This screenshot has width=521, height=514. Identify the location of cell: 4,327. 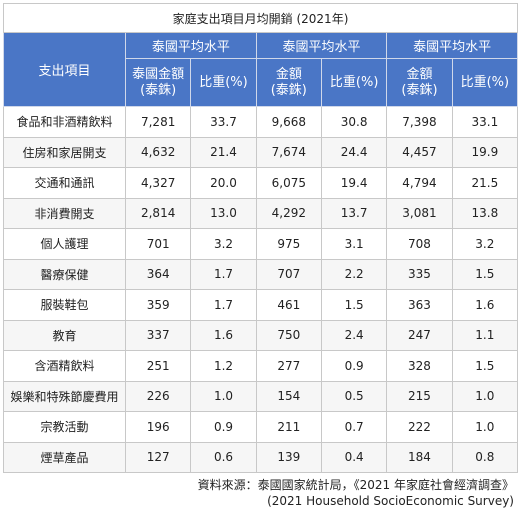
(158, 183).